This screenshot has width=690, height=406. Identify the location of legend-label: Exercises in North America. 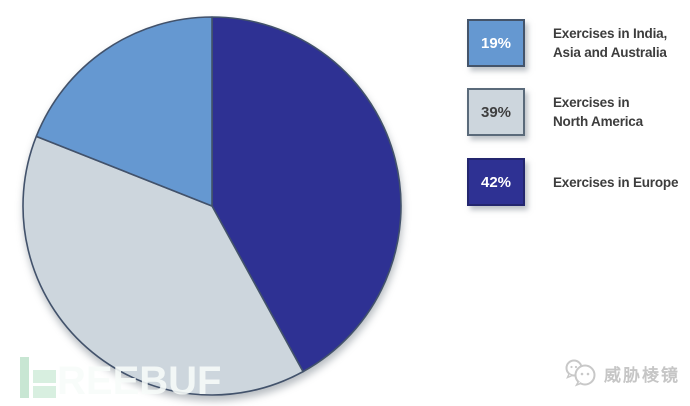
(598, 112).